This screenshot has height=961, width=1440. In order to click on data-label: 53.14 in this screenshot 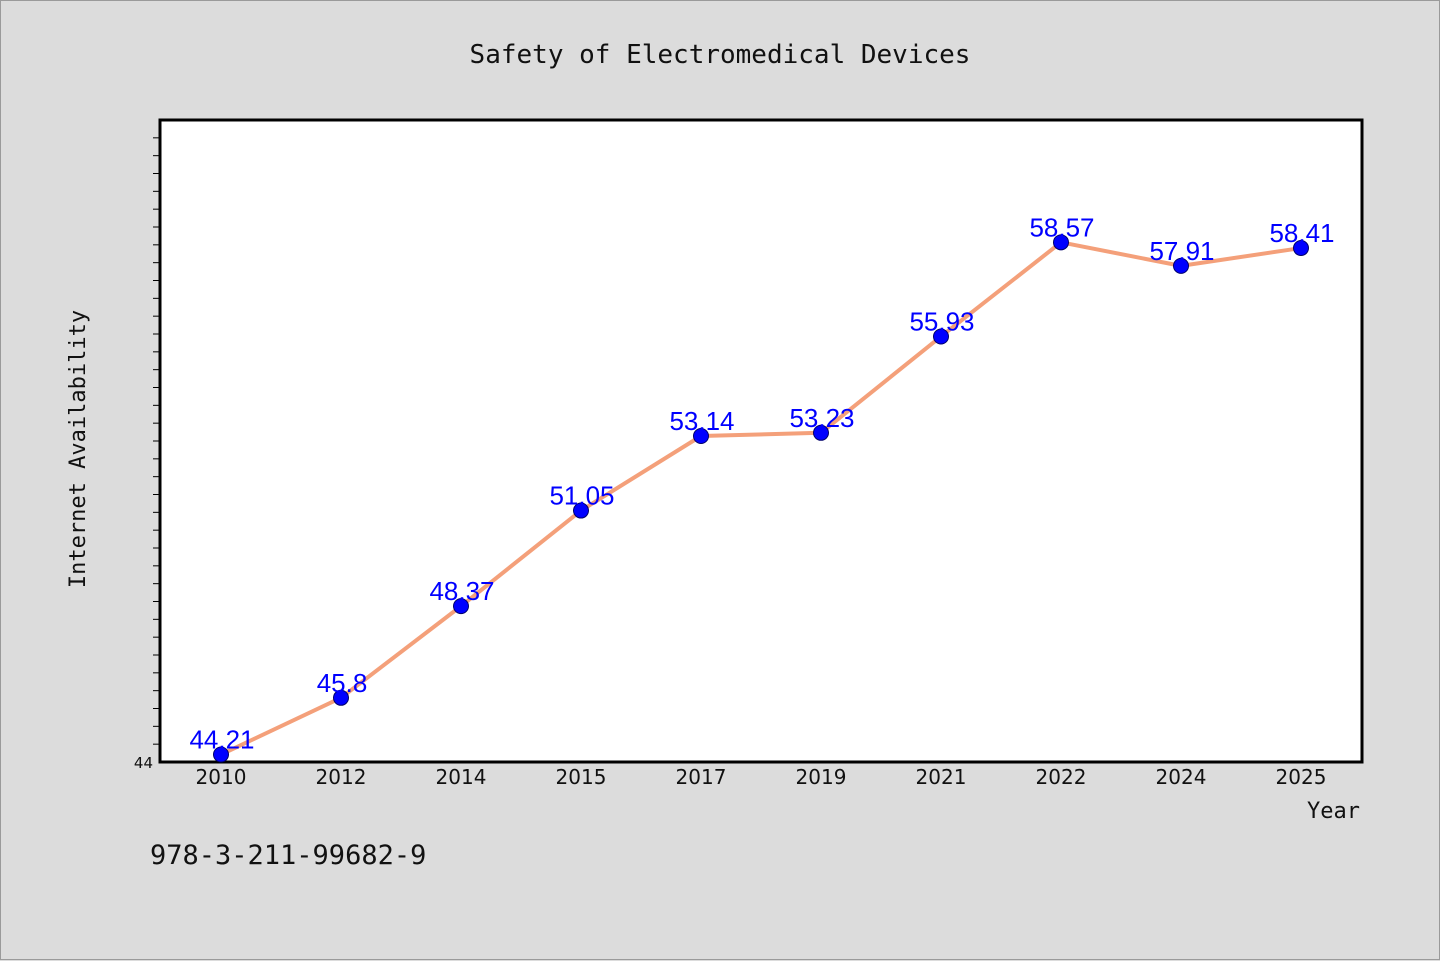, I will do `click(701, 421)`.